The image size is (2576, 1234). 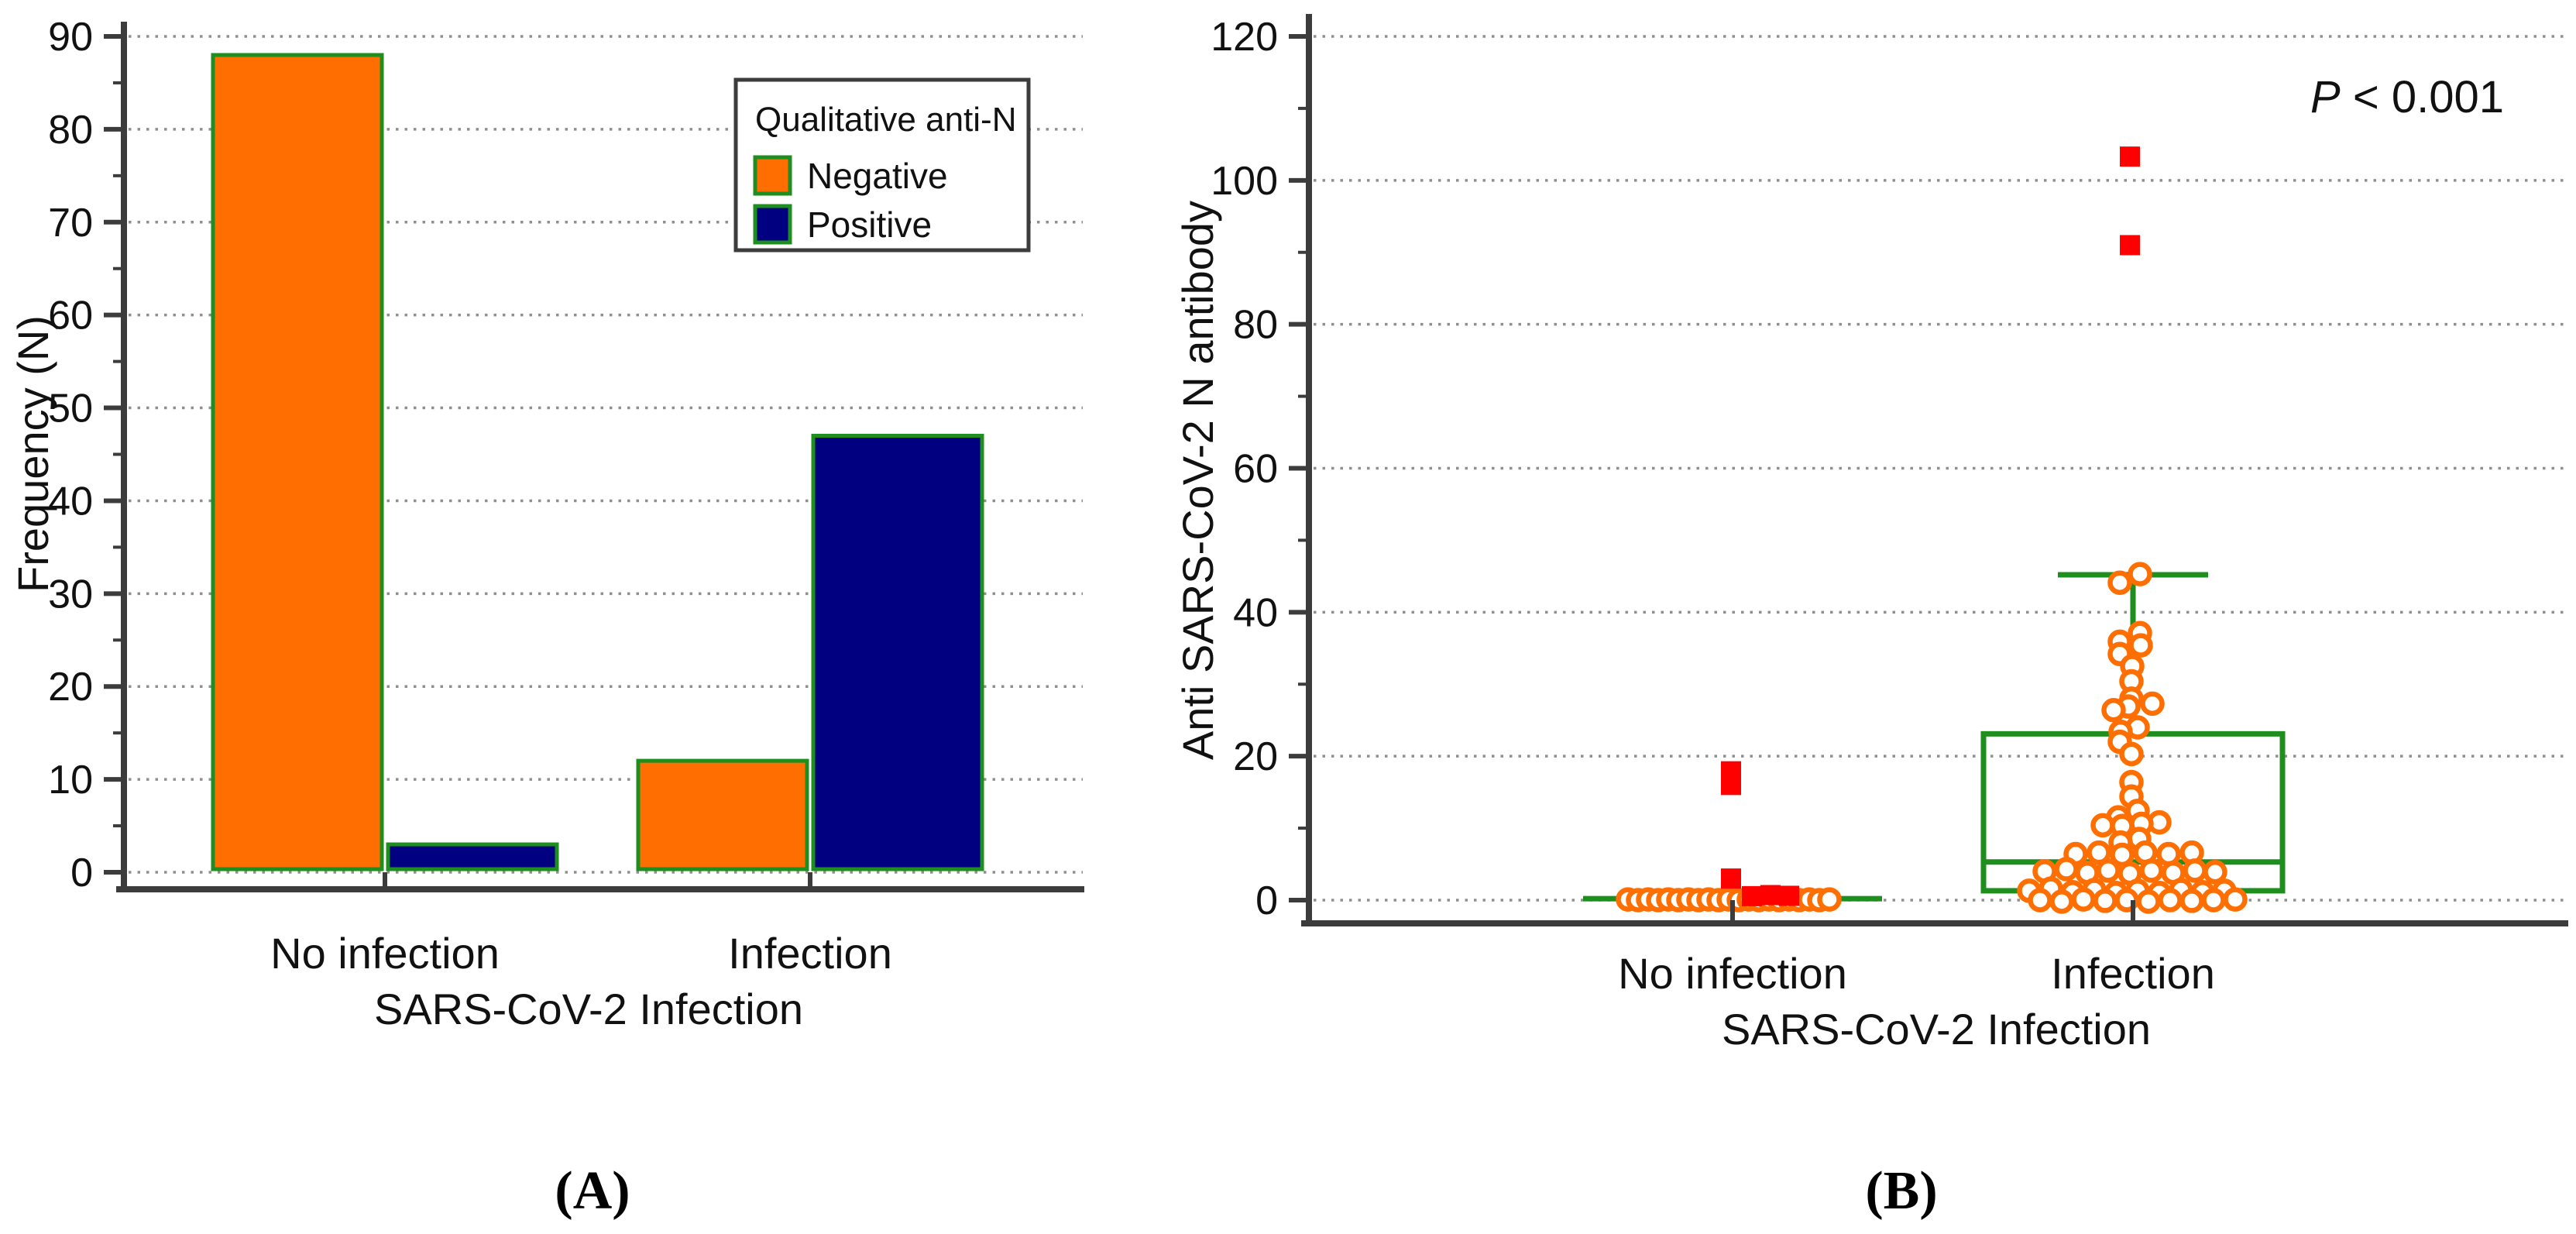 What do you see at coordinates (772, 175) in the screenshot?
I see `legend-swatch-negative` at bounding box center [772, 175].